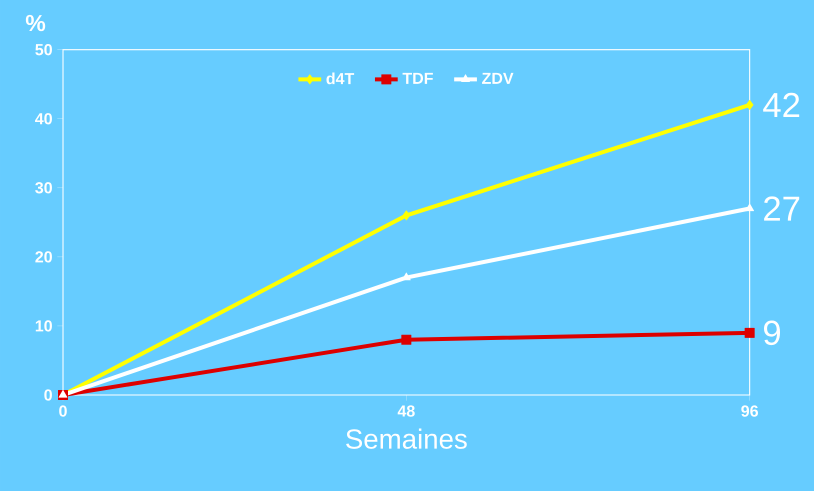  I want to click on data-label: 27, so click(782, 208).